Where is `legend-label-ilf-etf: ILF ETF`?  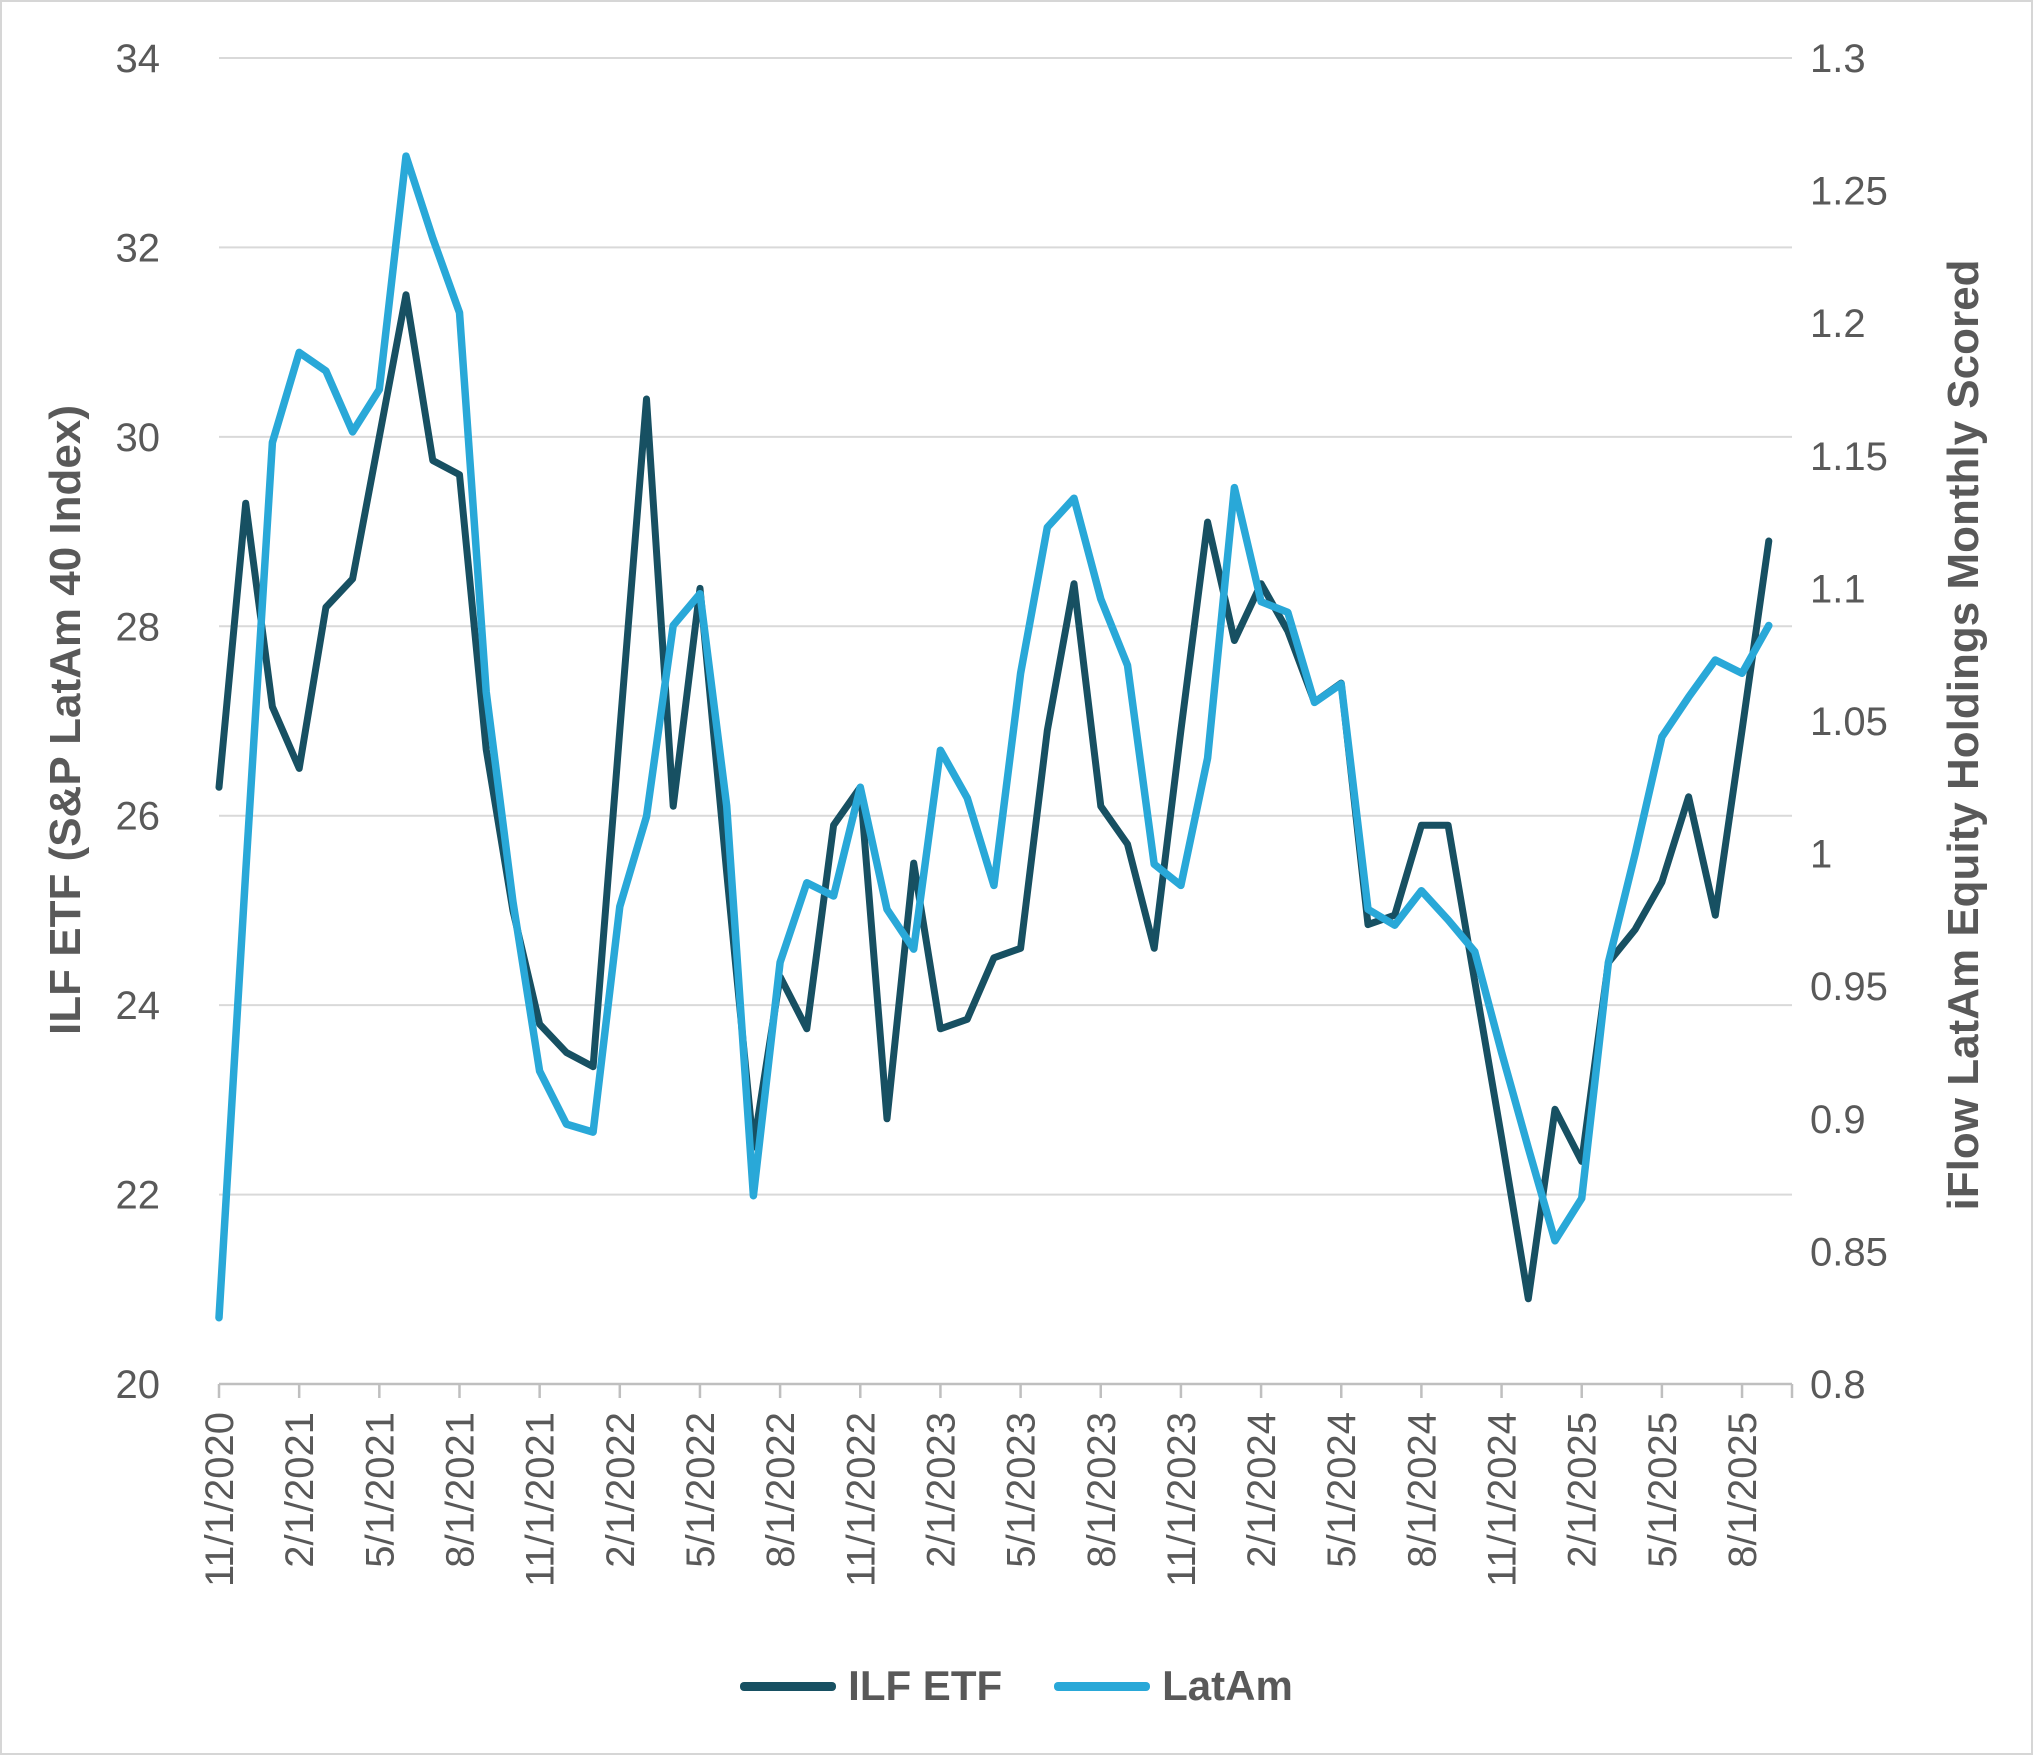 legend-label-ilf-etf: ILF ETF is located at coordinates (925, 1685).